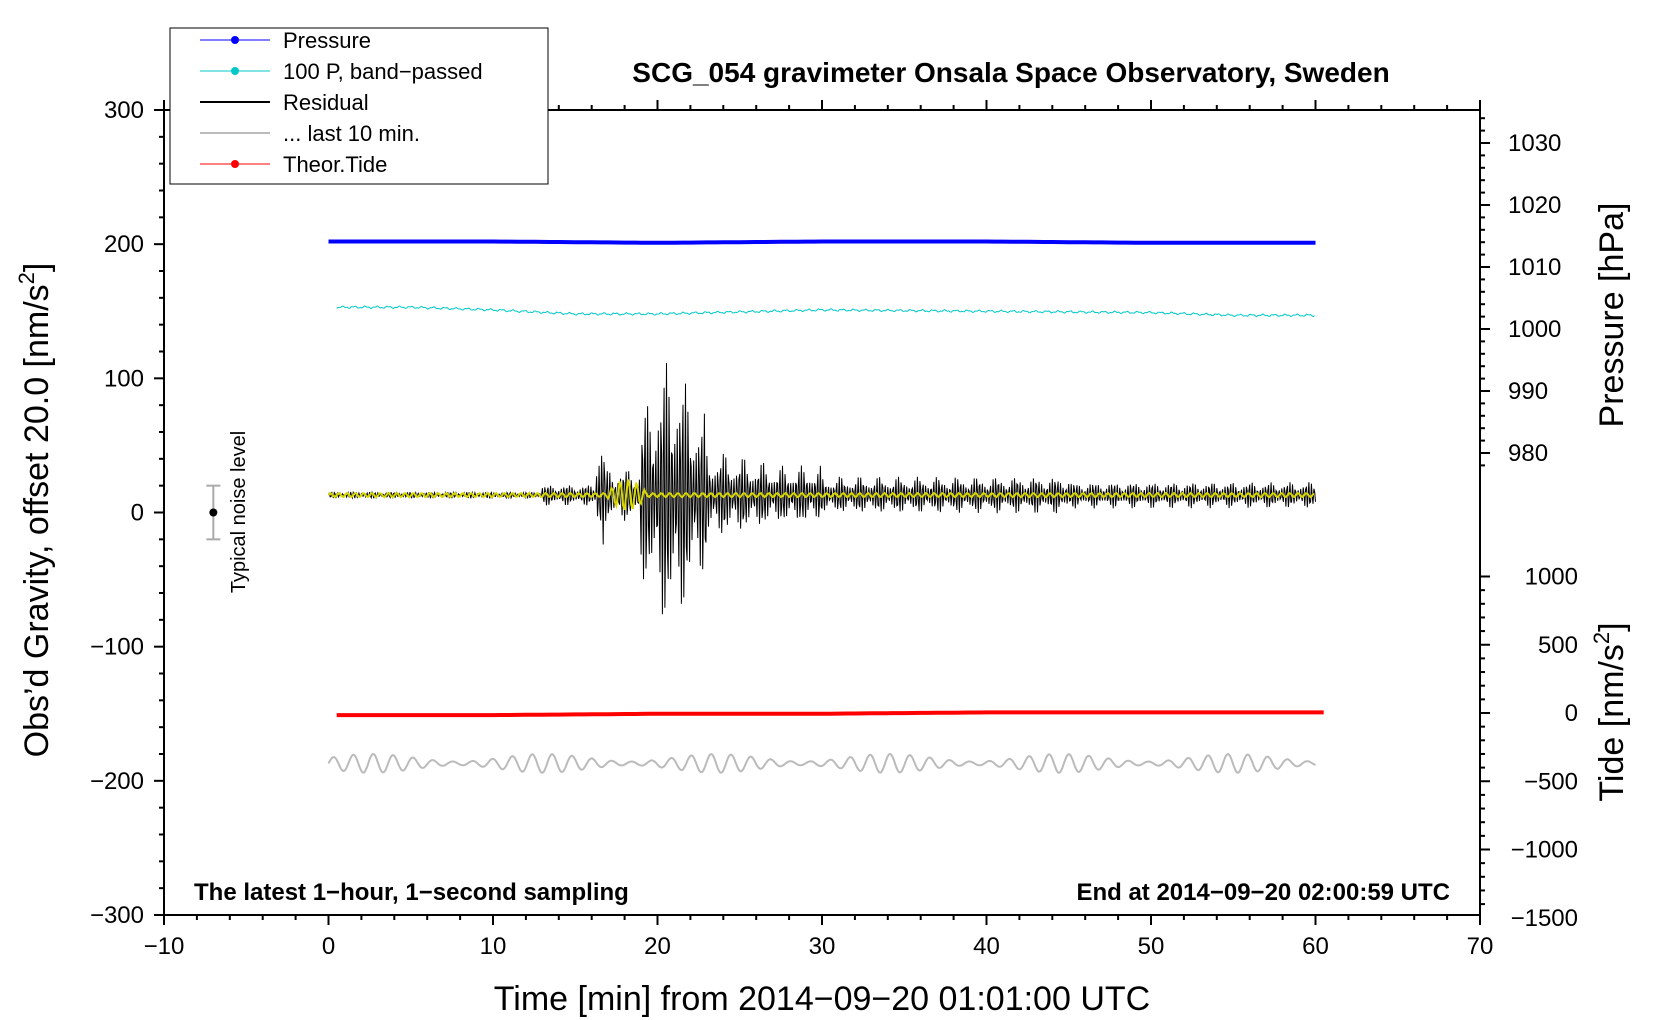  I want to click on legend-label: ... last 10 min., so click(351, 133).